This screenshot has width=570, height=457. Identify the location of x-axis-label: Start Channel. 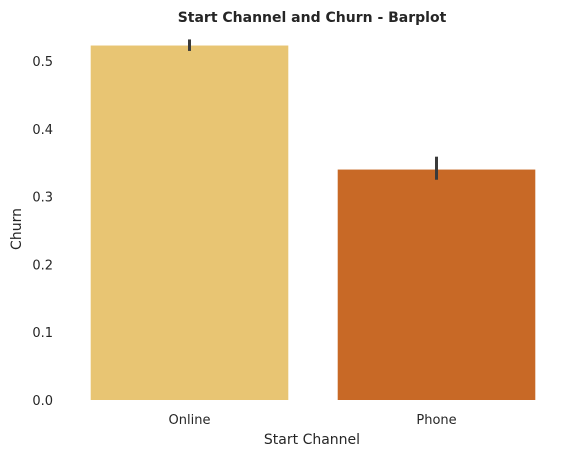
(312, 440).